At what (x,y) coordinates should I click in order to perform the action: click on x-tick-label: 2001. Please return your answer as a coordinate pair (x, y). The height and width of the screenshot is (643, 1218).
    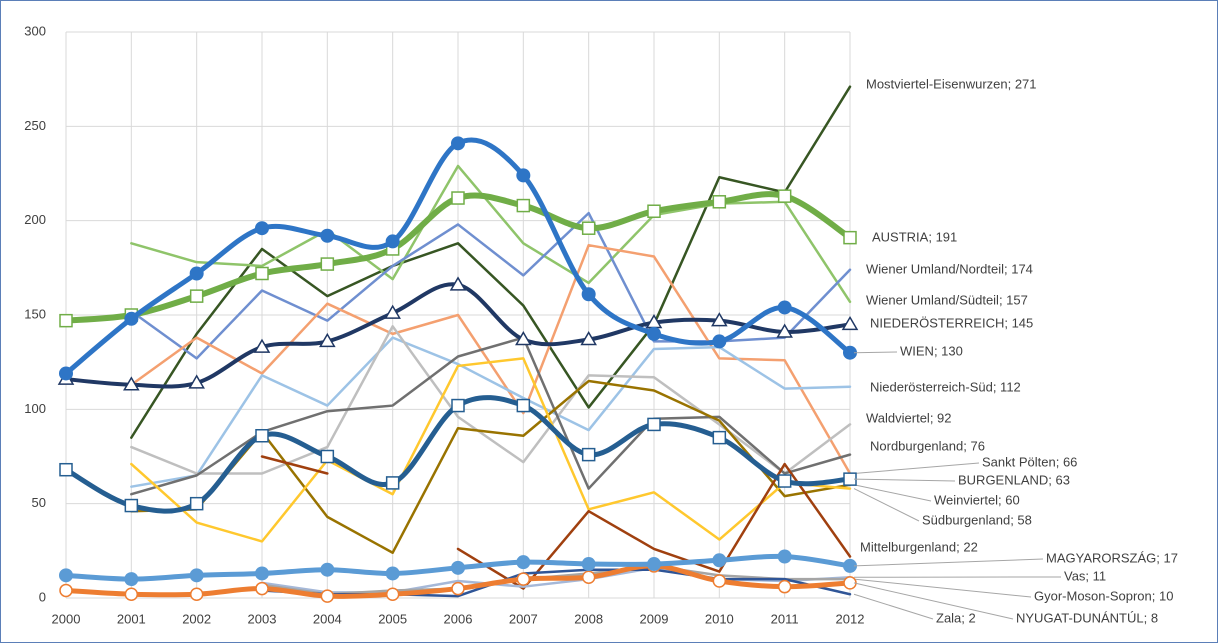
    Looking at the image, I should click on (131, 618).